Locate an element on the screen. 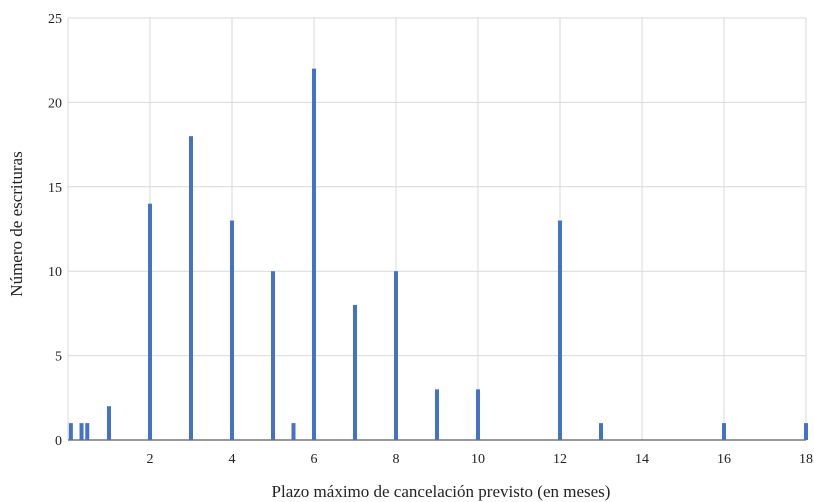 This screenshot has width=814, height=502. y-tick-label: 15 is located at coordinates (55, 188).